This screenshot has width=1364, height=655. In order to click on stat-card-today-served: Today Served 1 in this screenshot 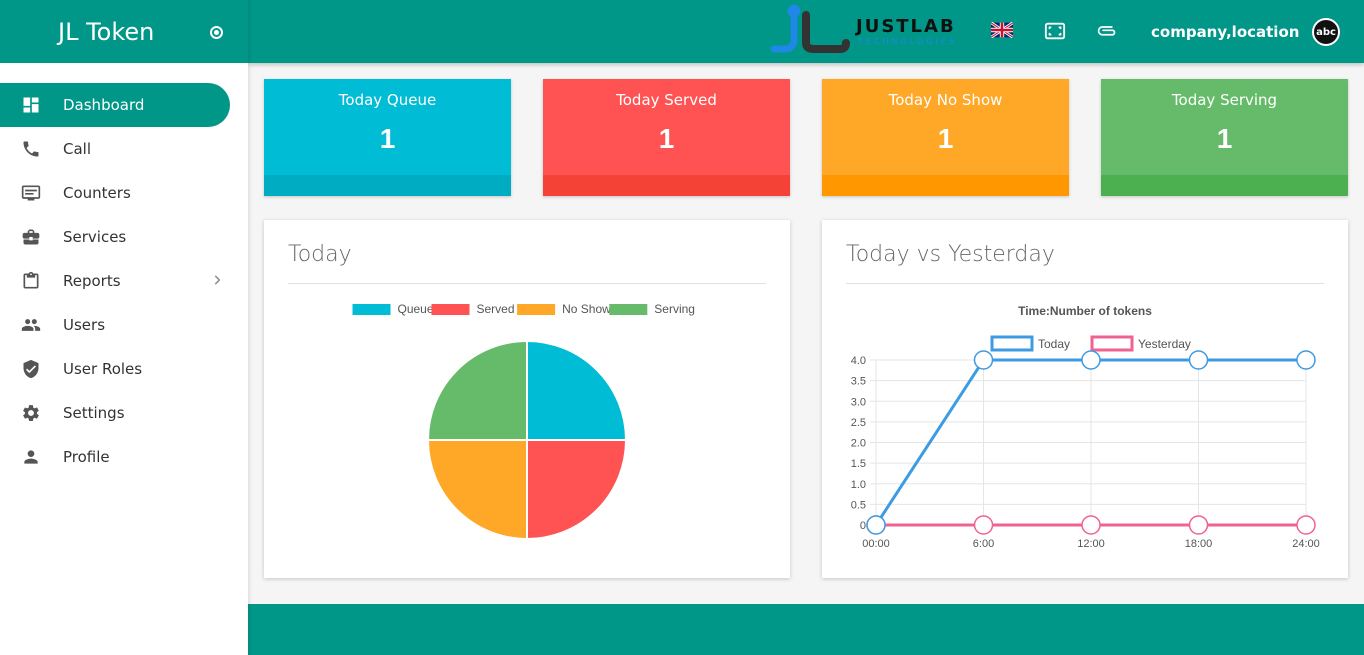, I will do `click(666, 137)`.